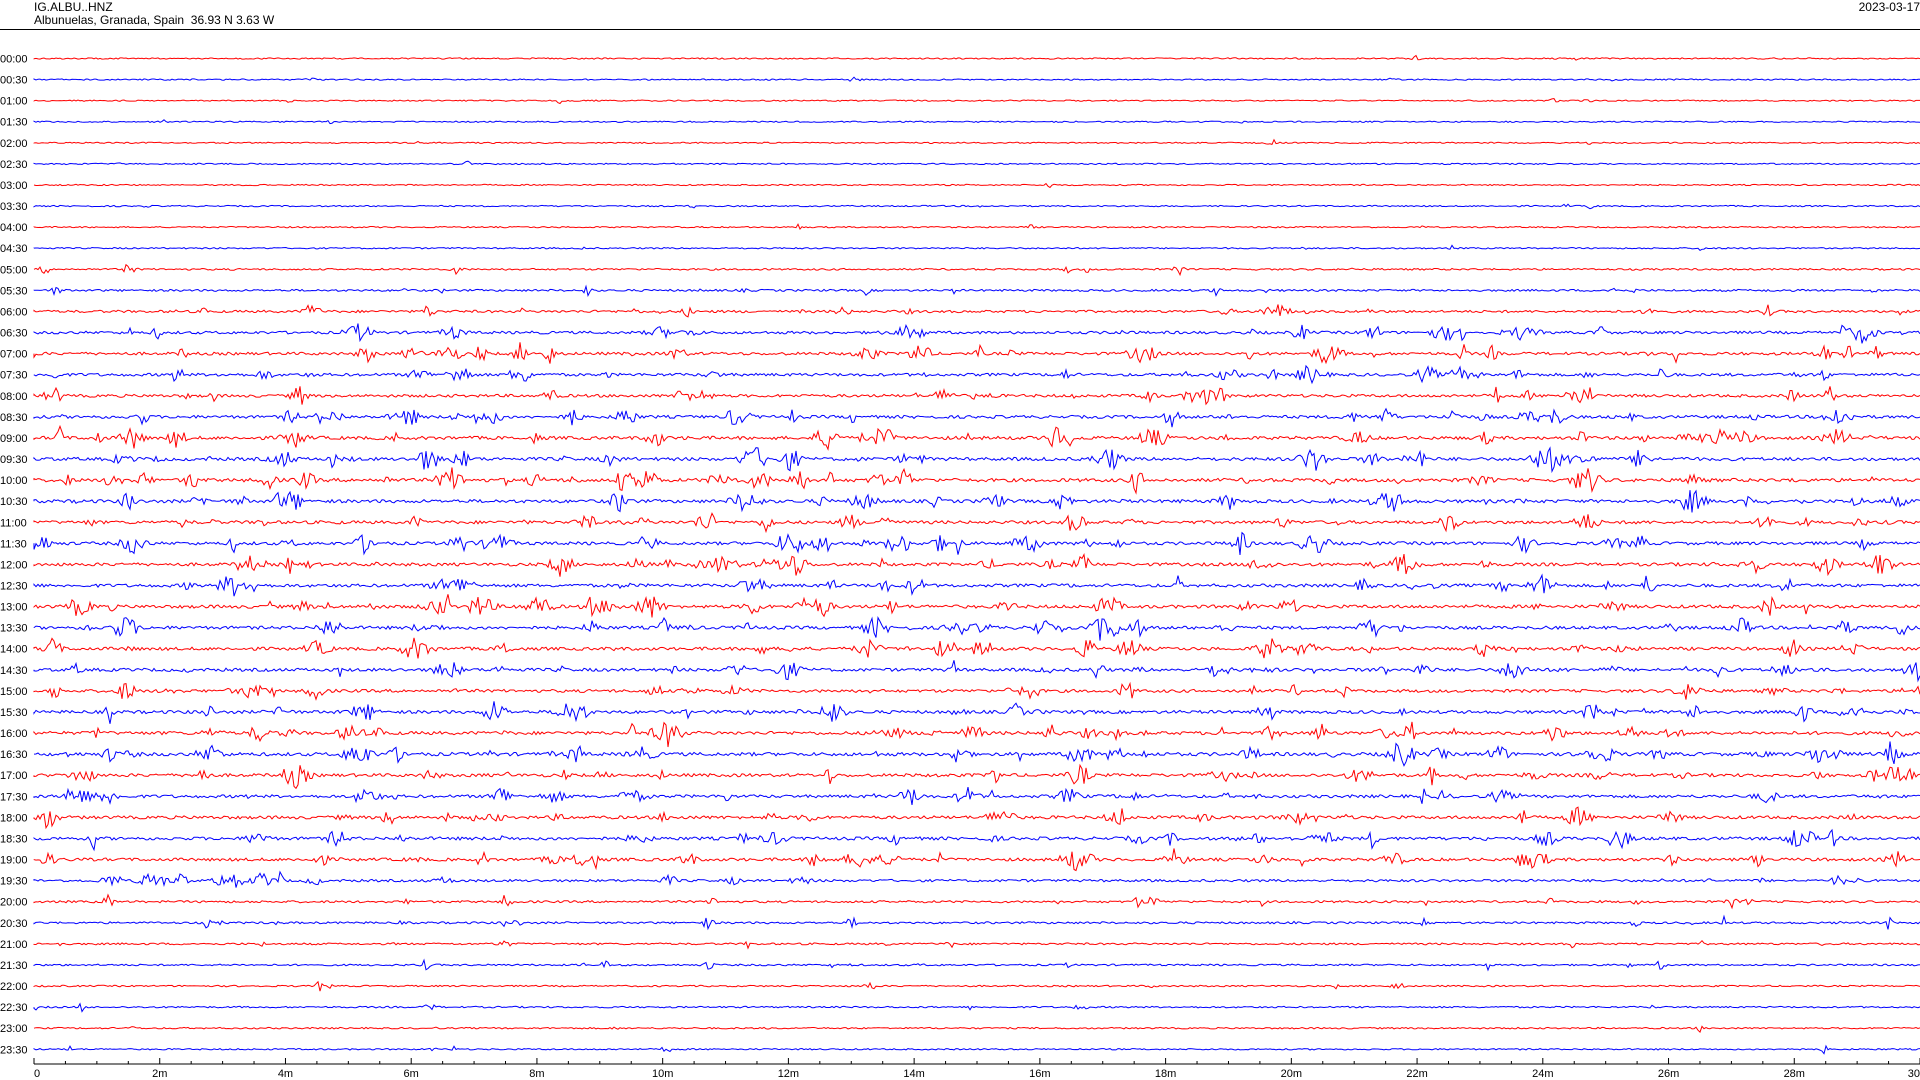  Describe the element at coordinates (14, 228) in the screenshot. I see `row-label: 04:00` at that location.